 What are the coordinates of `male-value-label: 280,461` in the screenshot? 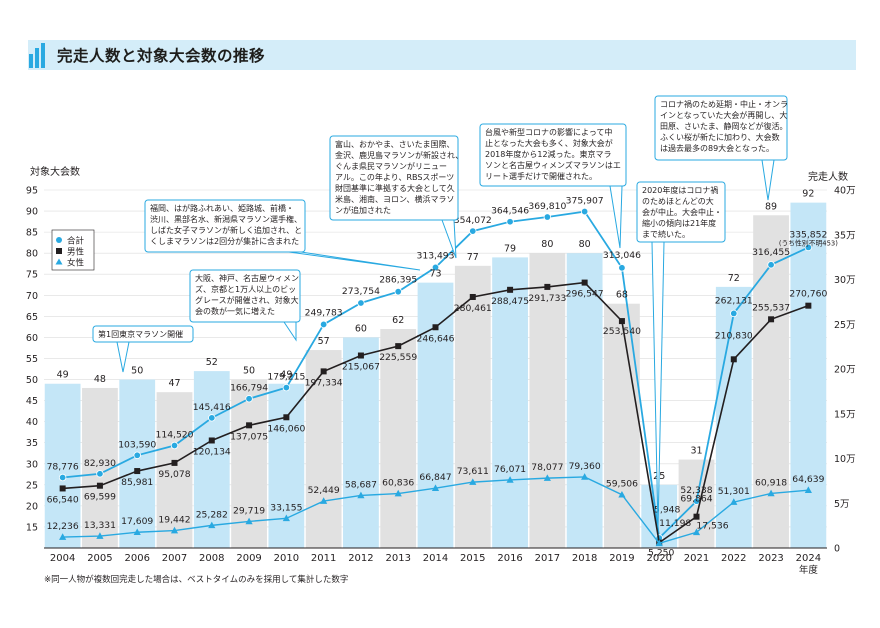 It's located at (473, 308).